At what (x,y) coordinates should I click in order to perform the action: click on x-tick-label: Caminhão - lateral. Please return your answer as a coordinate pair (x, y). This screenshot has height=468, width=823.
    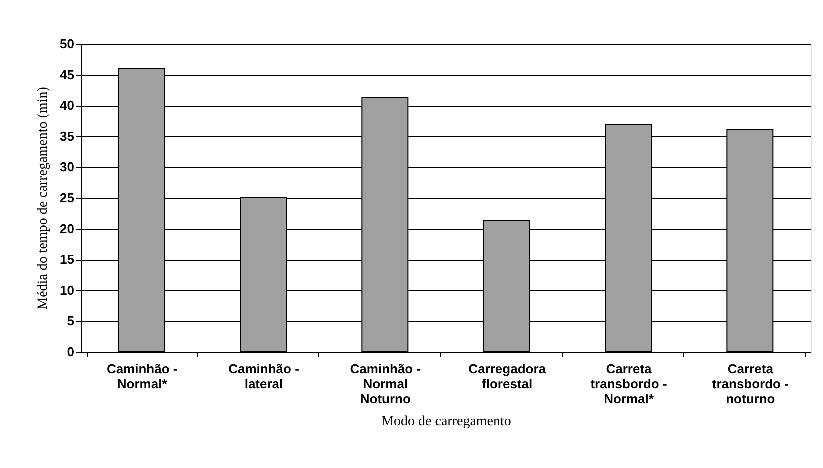
    Looking at the image, I should click on (264, 377).